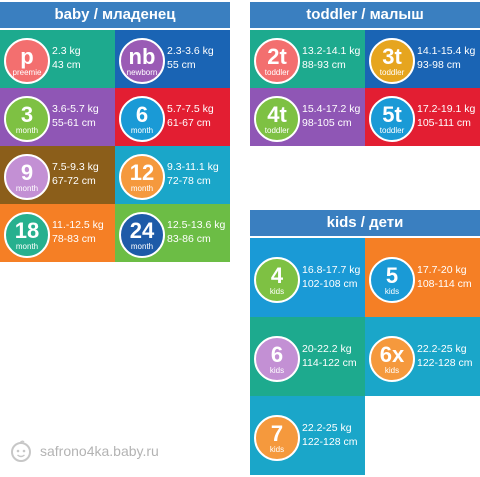 This screenshot has width=480, height=477. What do you see at coordinates (330, 442) in the screenshot?
I see `height-range: 122-128 cm` at bounding box center [330, 442].